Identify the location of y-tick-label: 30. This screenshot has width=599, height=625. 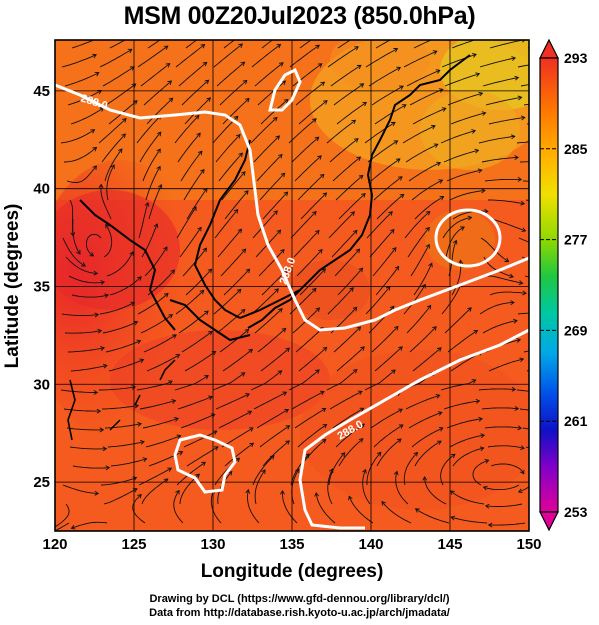
(41, 384).